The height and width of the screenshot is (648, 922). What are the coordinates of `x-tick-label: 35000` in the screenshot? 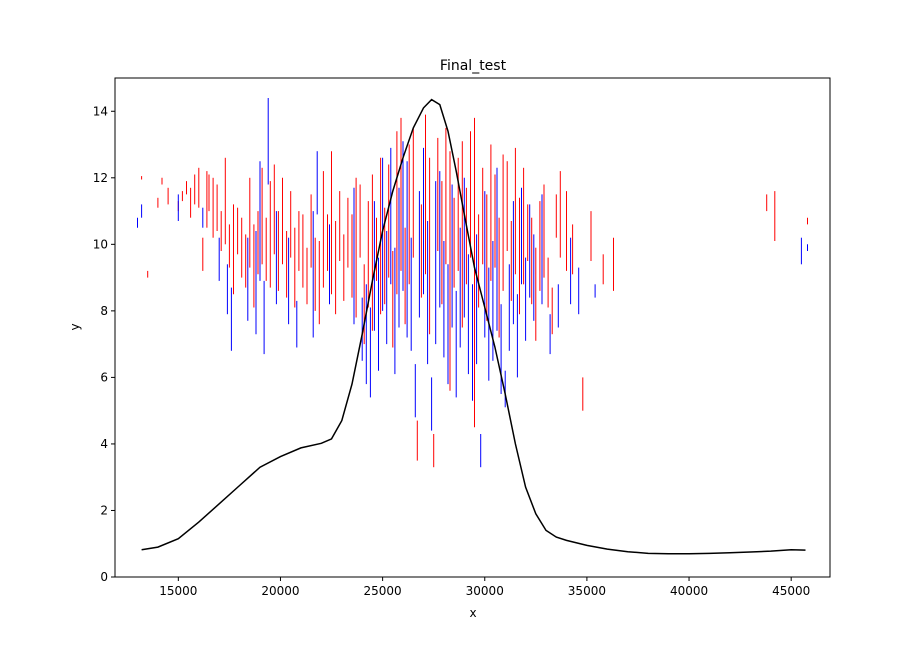 It's located at (587, 591).